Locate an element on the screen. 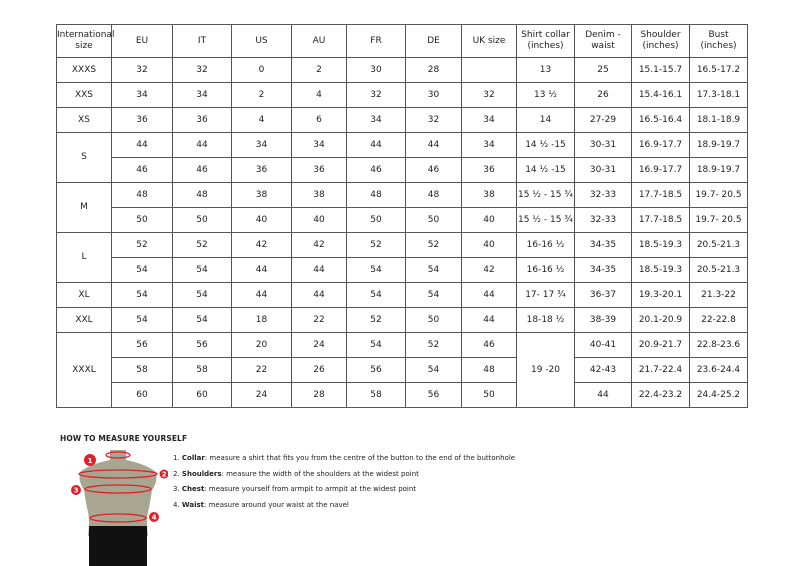  table-cell: 25 is located at coordinates (603, 70).